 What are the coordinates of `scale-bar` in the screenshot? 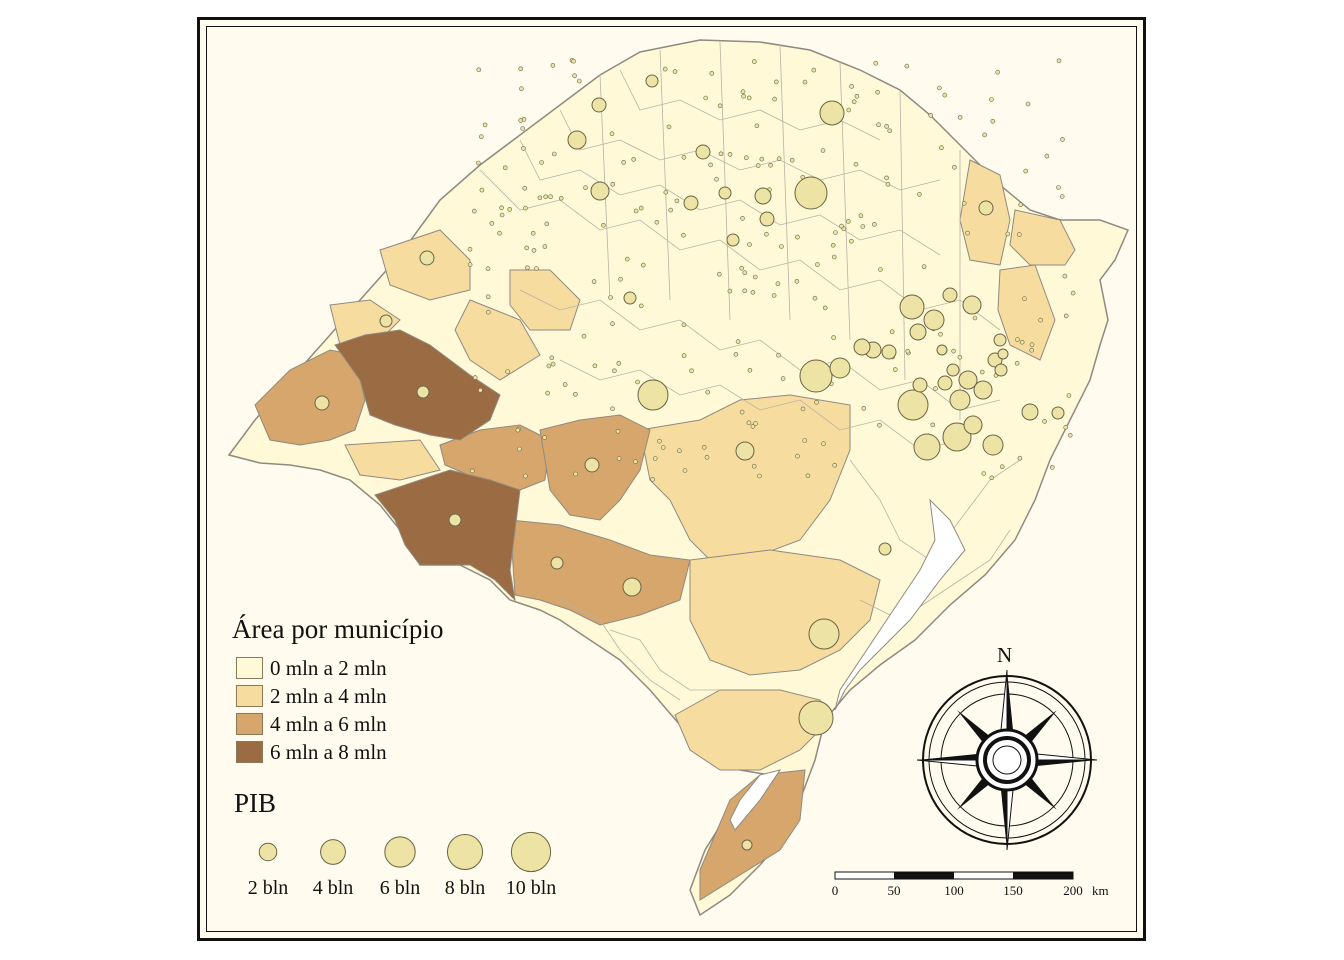 It's located at (954, 875).